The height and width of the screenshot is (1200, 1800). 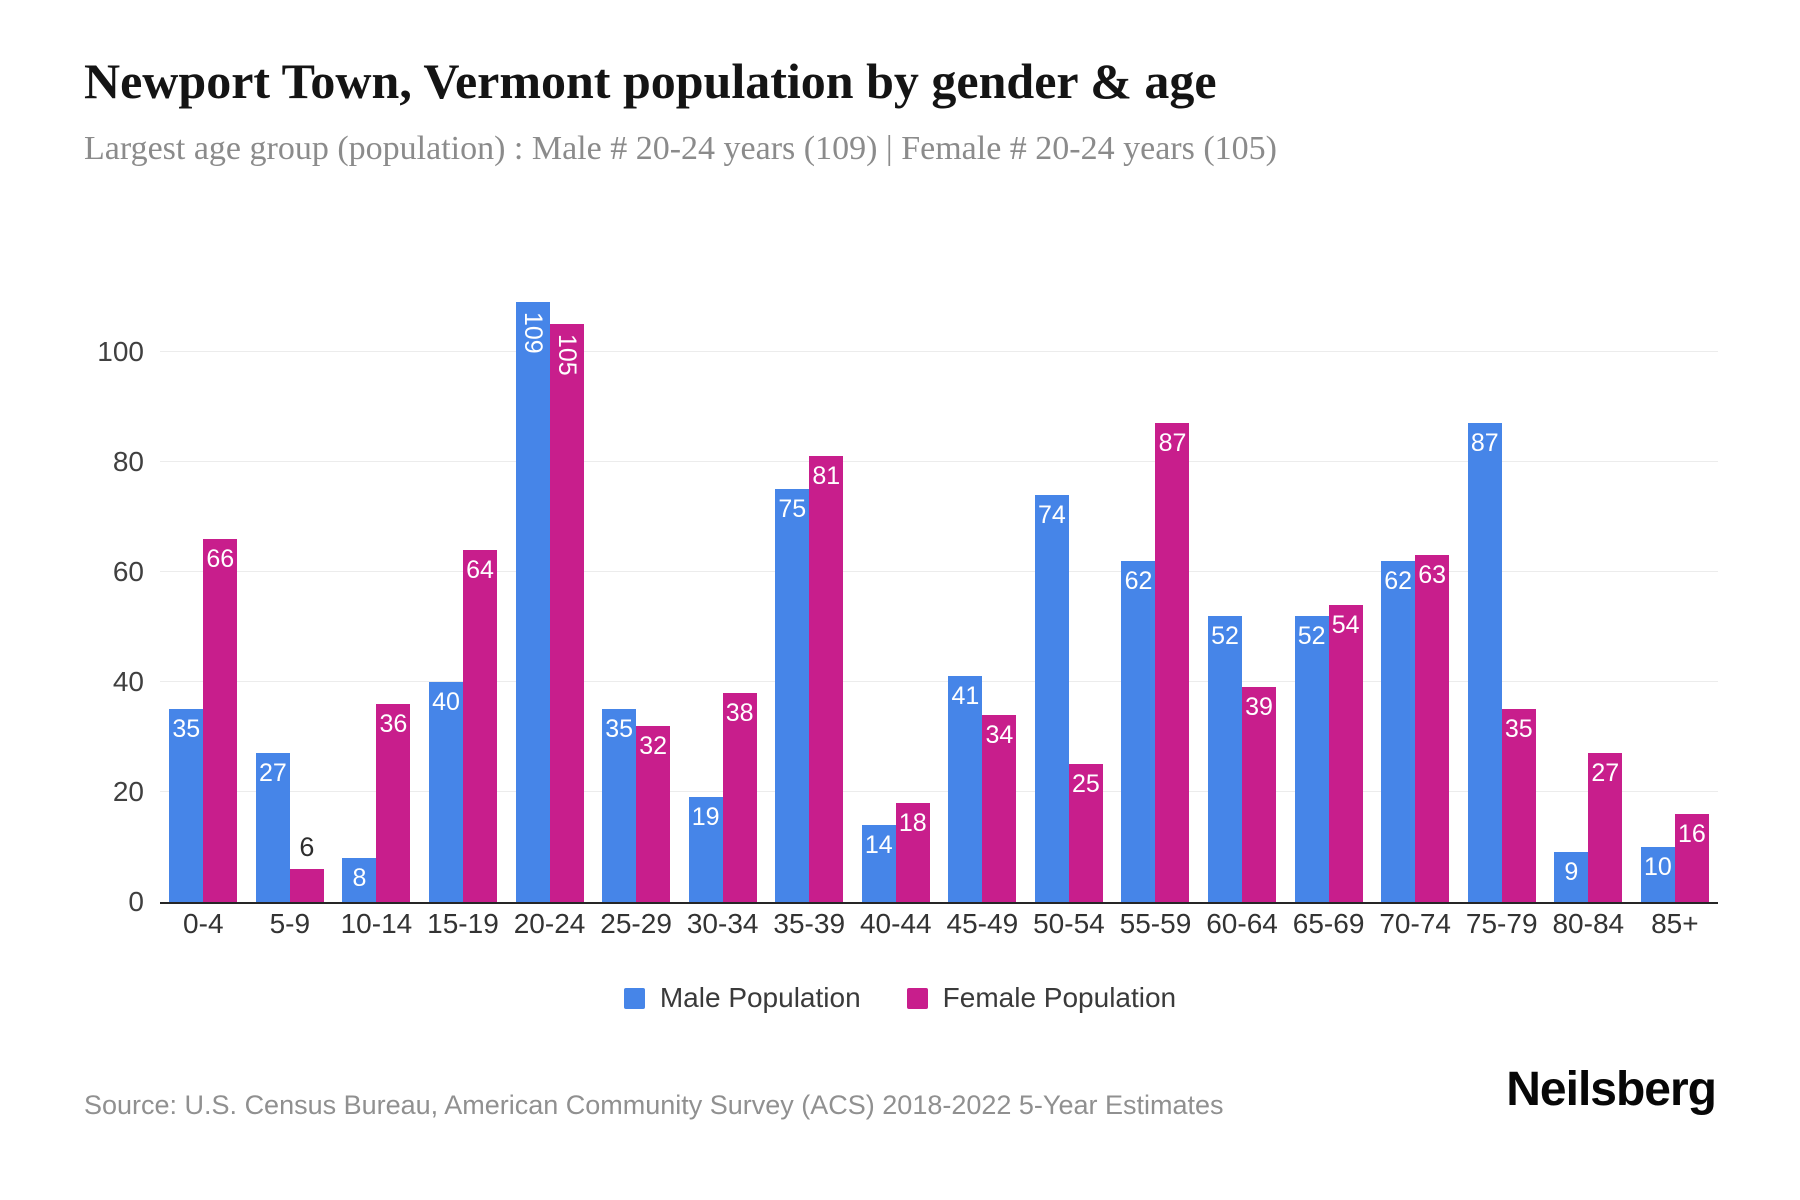 I want to click on bar-male-60-64: 52, so click(x=1225, y=758).